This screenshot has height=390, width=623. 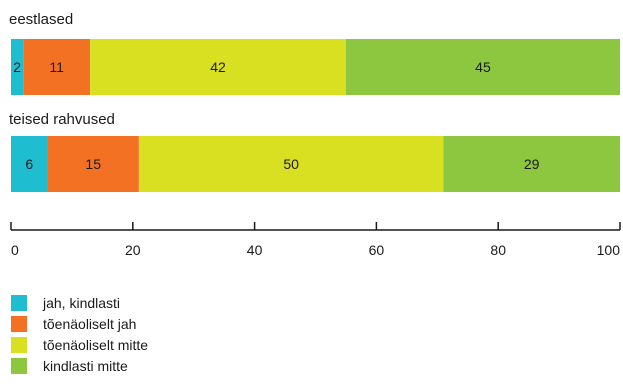 What do you see at coordinates (89, 324) in the screenshot?
I see `legend-label: tõenäoliselt jah` at bounding box center [89, 324].